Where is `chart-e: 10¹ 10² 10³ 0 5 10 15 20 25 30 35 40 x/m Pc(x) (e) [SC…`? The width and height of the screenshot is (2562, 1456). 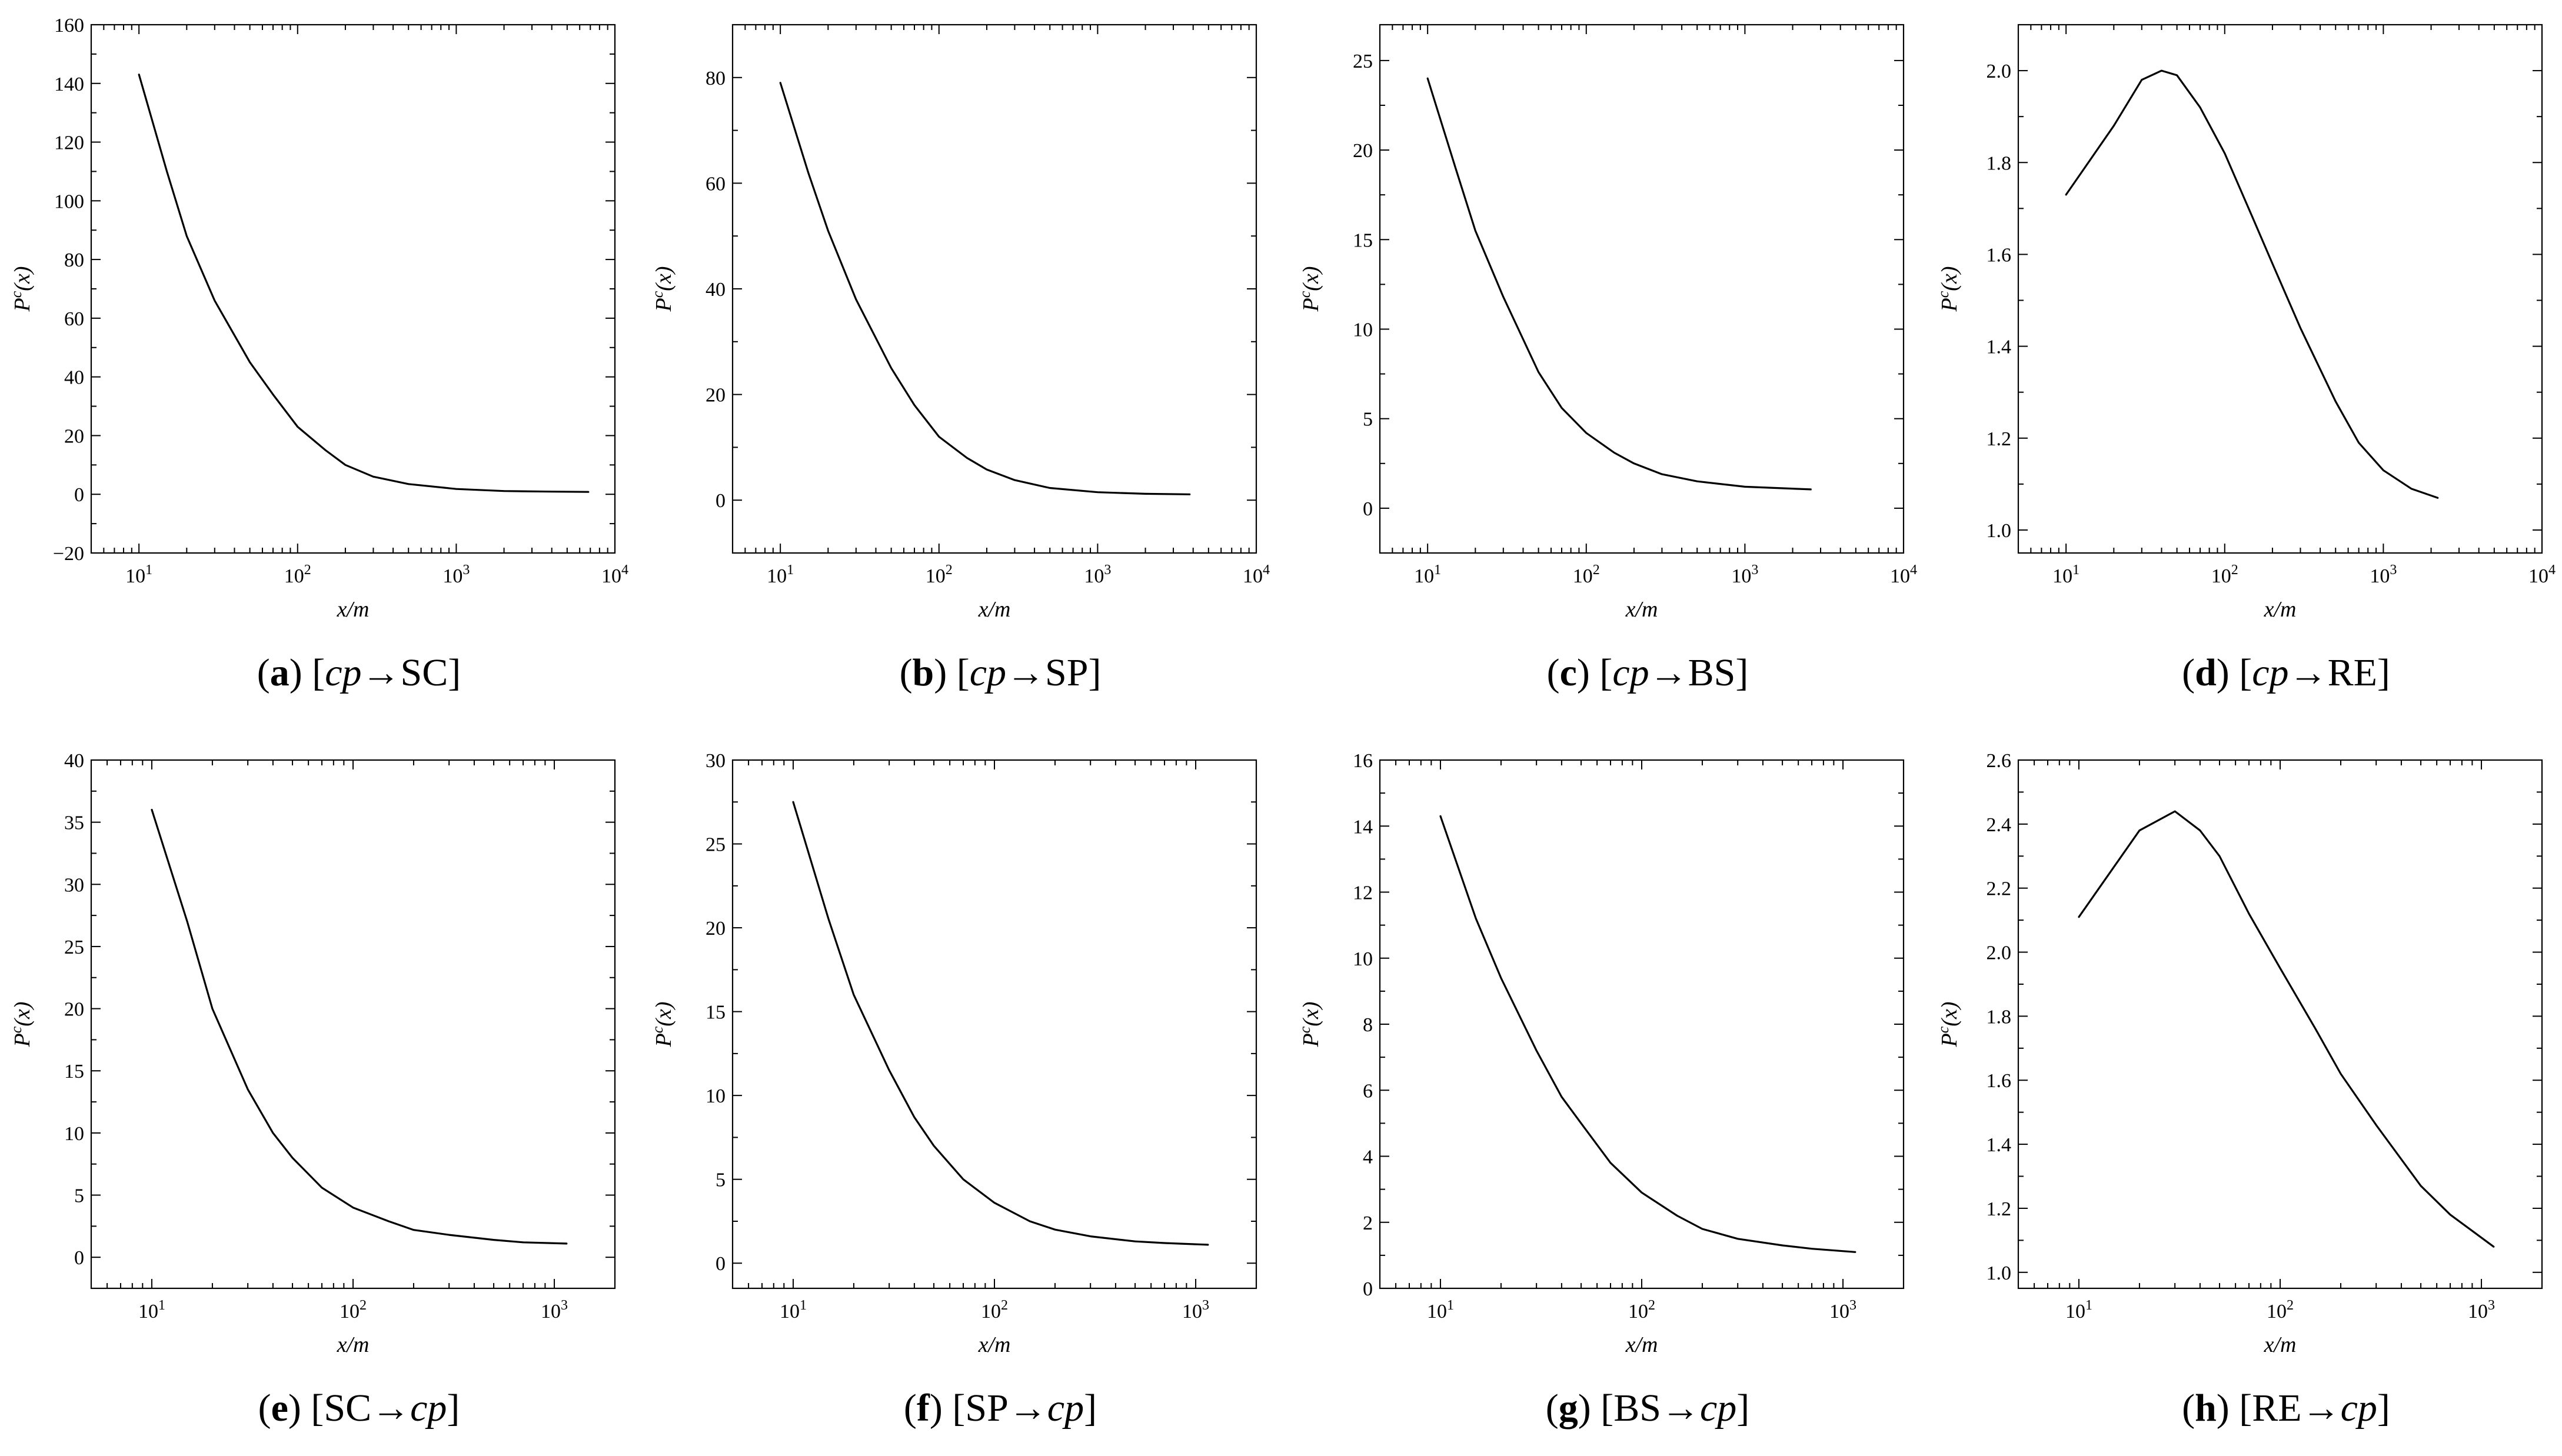 chart-e: 10¹ 10² 10³ 0 5 10 15 20 25 30 35 40 x/m Pc(x) (e) [SC… is located at coordinates (312, 1090).